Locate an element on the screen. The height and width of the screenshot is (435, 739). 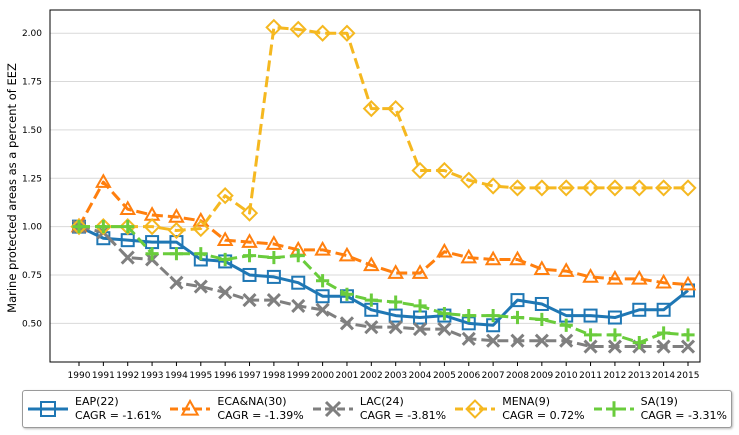
x-tick-label: 2000 is located at coordinates (322, 376).